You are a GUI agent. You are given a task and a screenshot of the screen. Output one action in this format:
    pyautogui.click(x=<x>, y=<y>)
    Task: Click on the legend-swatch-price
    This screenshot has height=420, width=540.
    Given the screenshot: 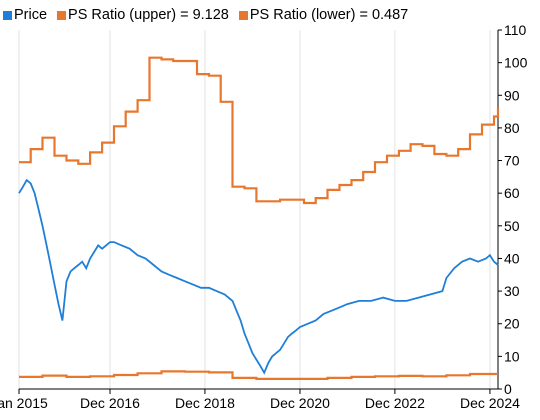 What is the action you would take?
    pyautogui.click(x=7, y=15)
    